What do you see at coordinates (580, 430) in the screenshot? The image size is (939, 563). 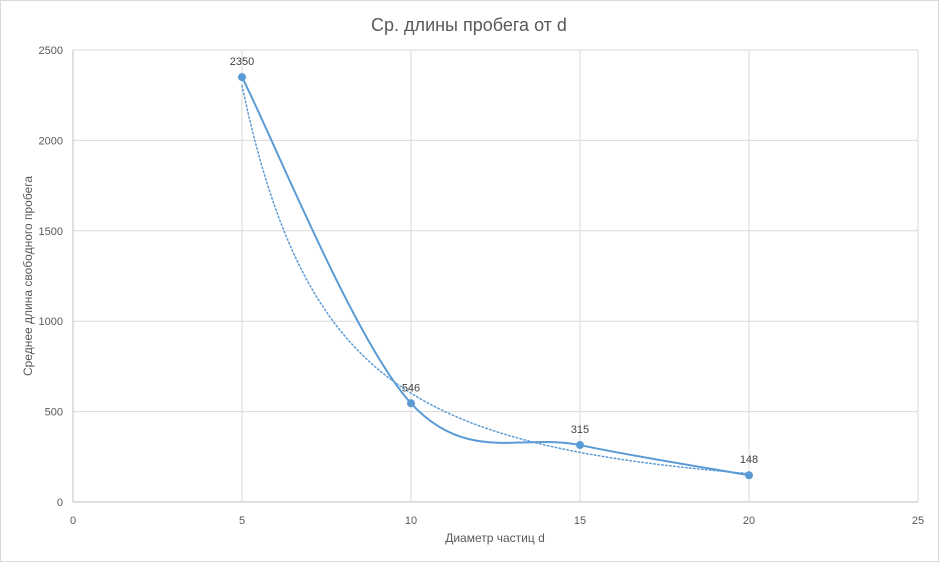 I see `data-label: 315` at bounding box center [580, 430].